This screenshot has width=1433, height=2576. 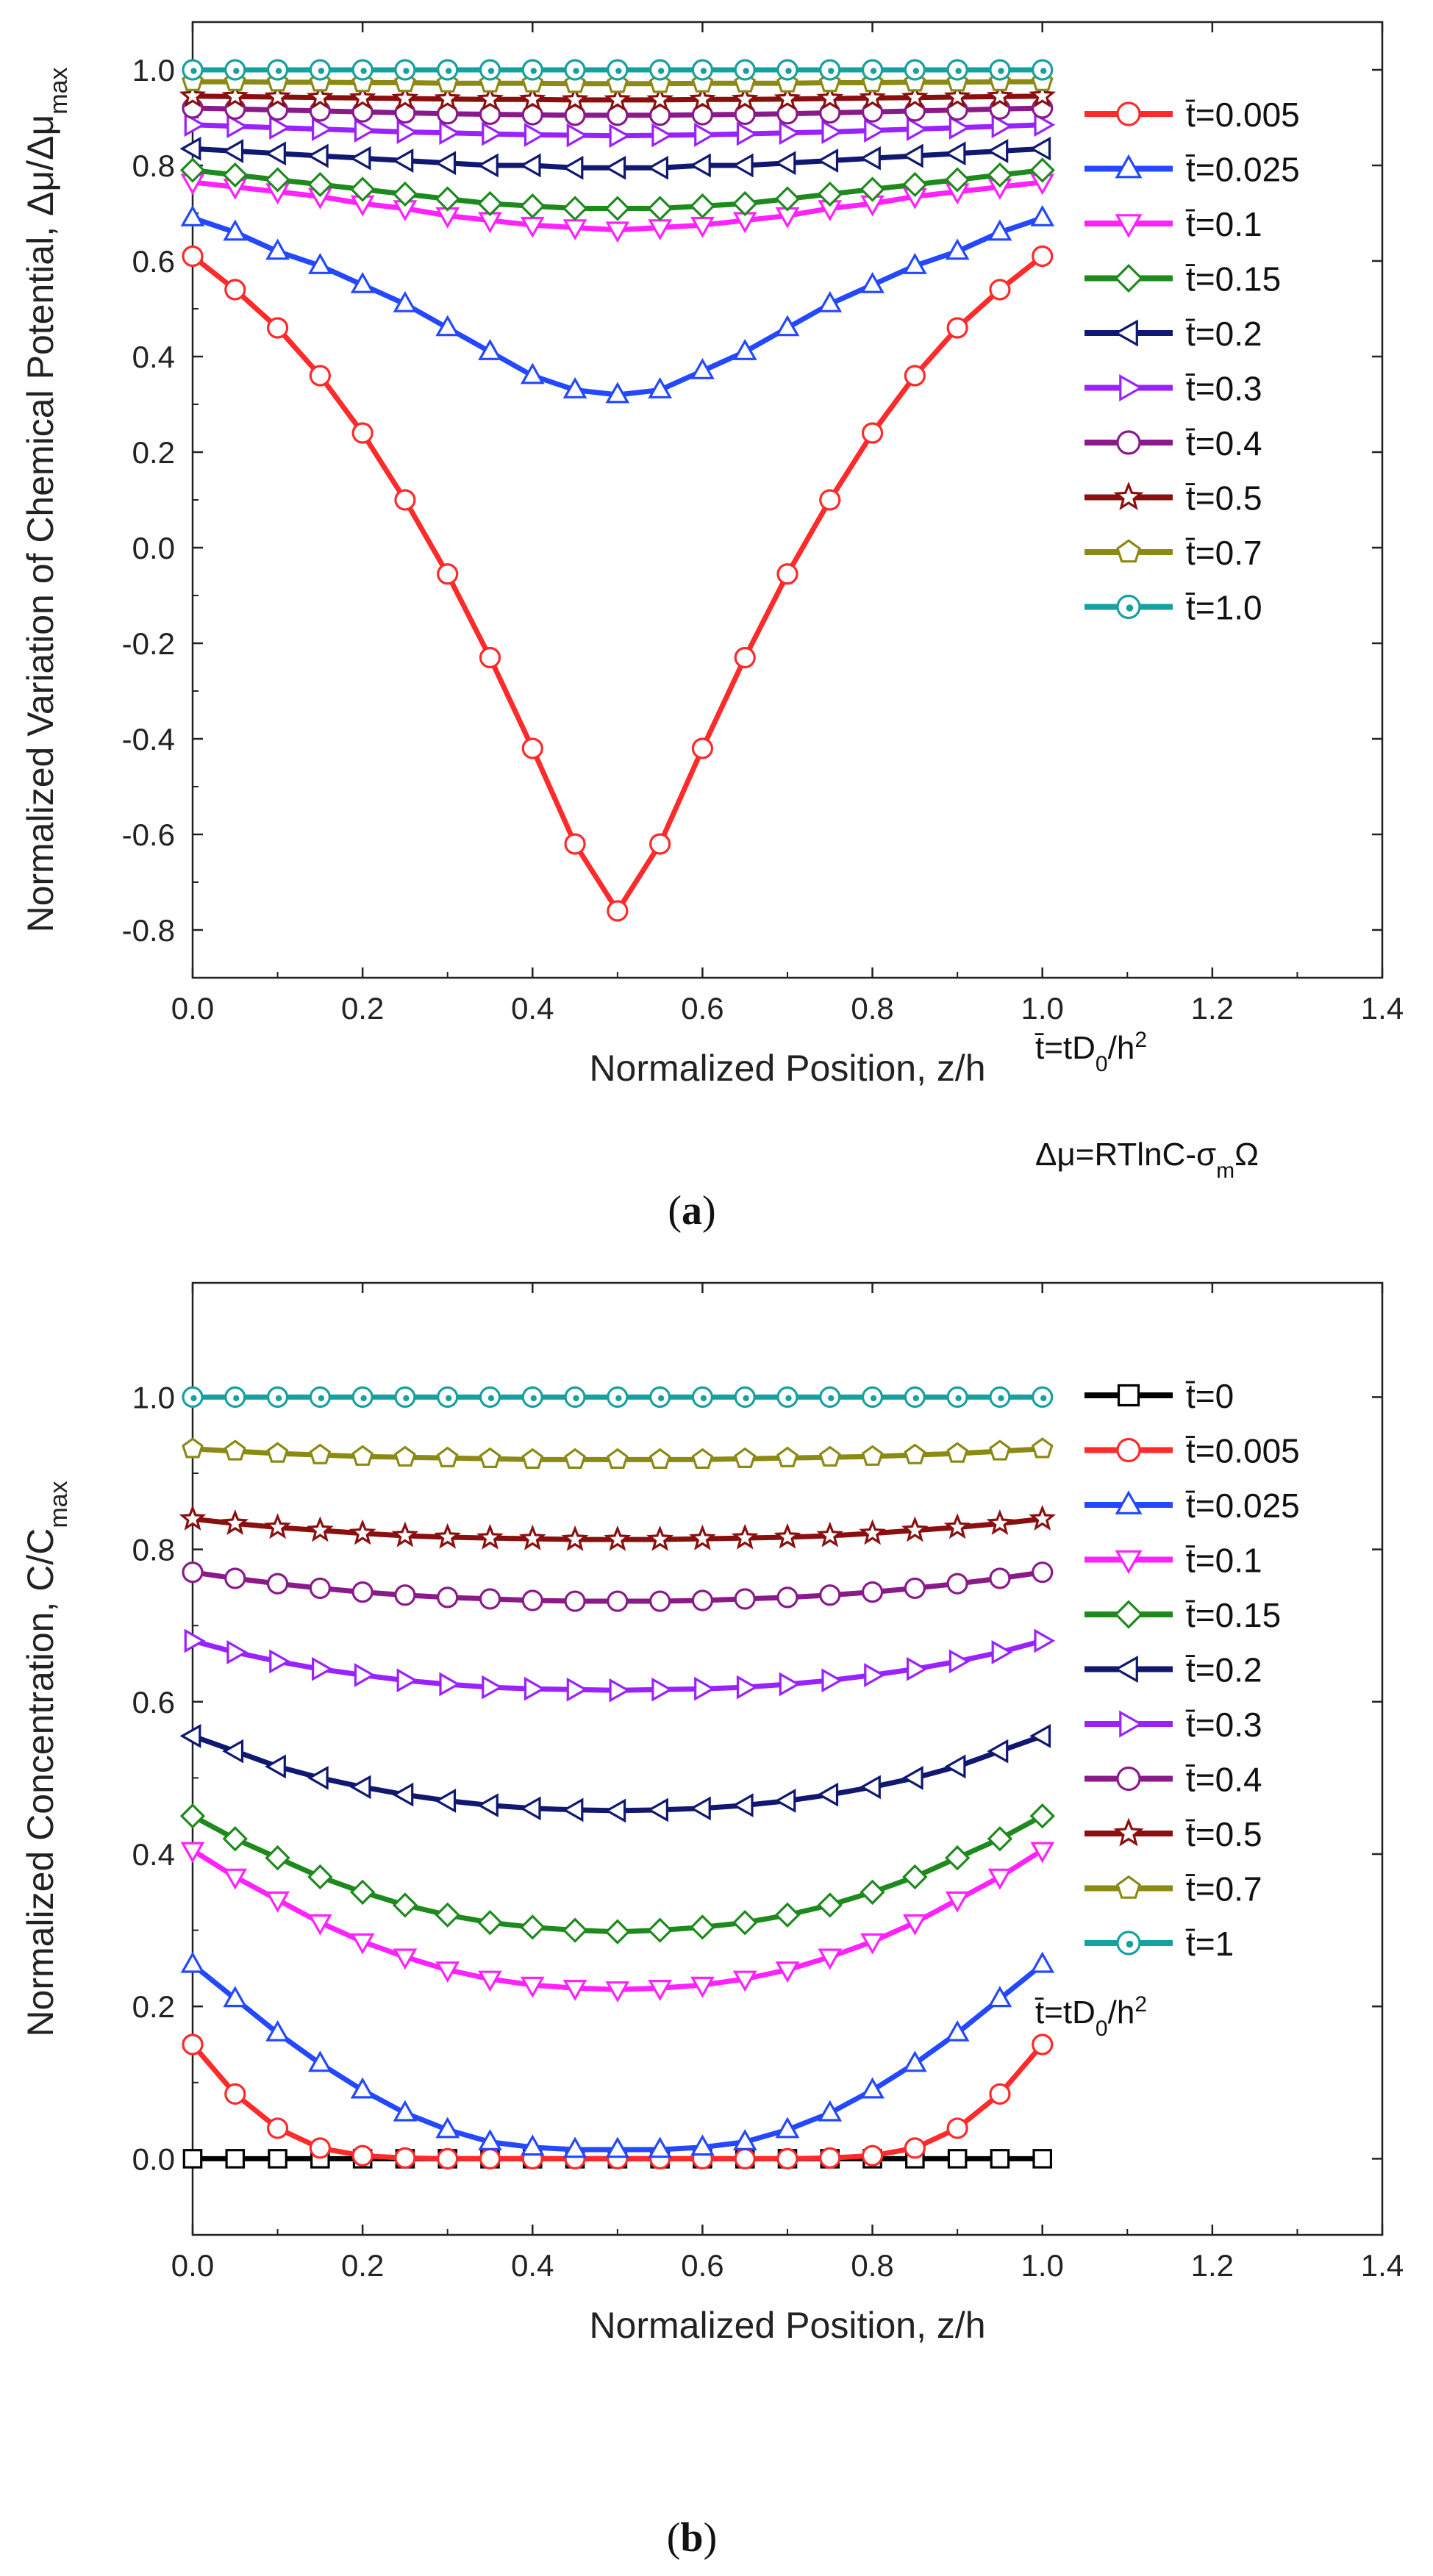 I want to click on legend-item: t̄=0.005, so click(x=1192, y=115).